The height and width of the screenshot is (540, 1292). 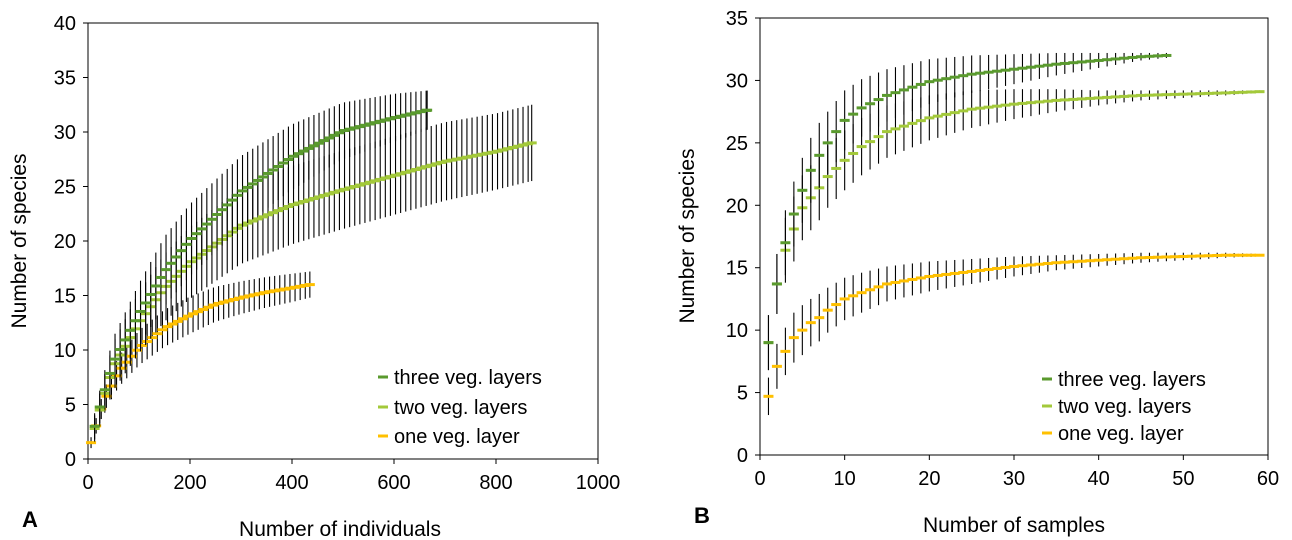 I want to click on x-tick-label: 40, so click(x=1099, y=479).